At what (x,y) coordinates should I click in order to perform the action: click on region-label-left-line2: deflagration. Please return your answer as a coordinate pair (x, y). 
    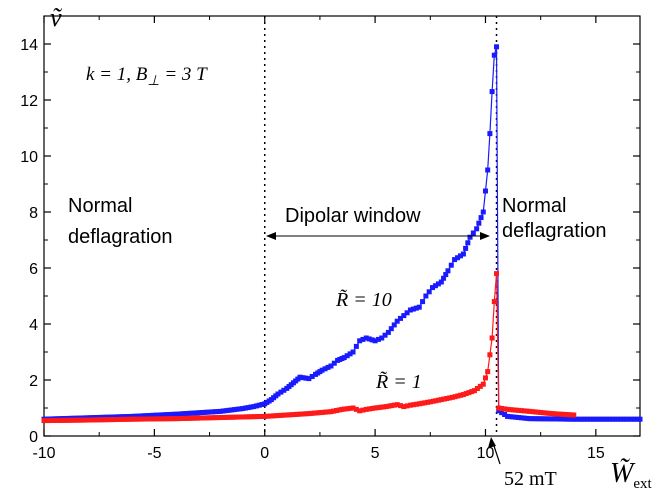
    Looking at the image, I should click on (120, 237).